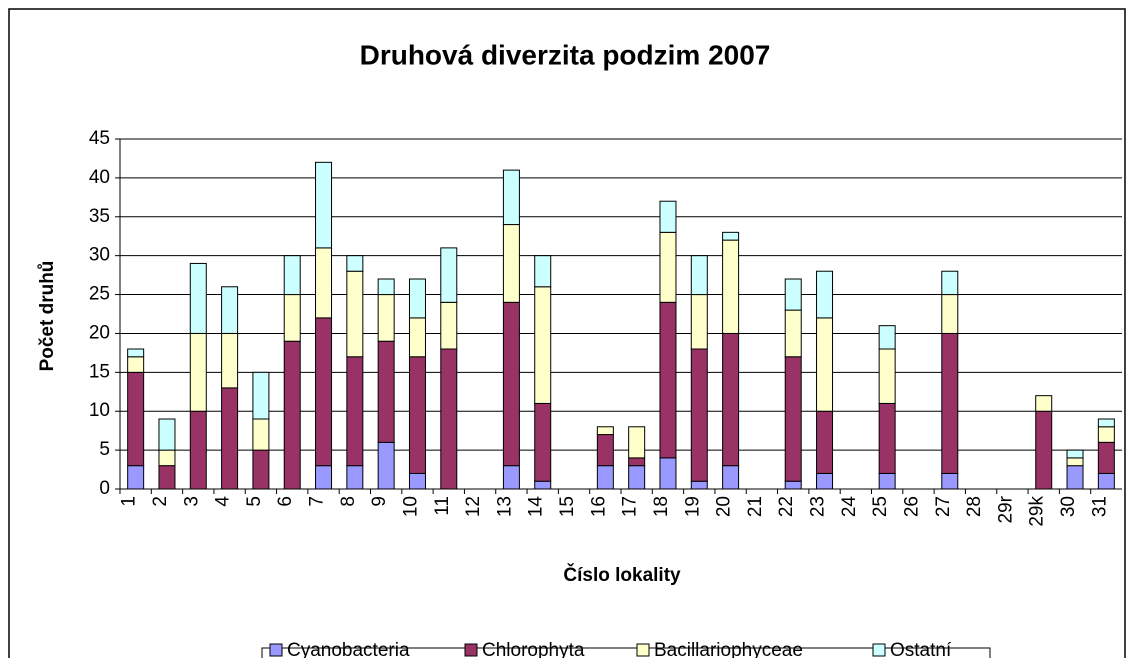 Image resolution: width=1134 pixels, height=658 pixels. What do you see at coordinates (473, 506) in the screenshot?
I see `x-tick-label: 12` at bounding box center [473, 506].